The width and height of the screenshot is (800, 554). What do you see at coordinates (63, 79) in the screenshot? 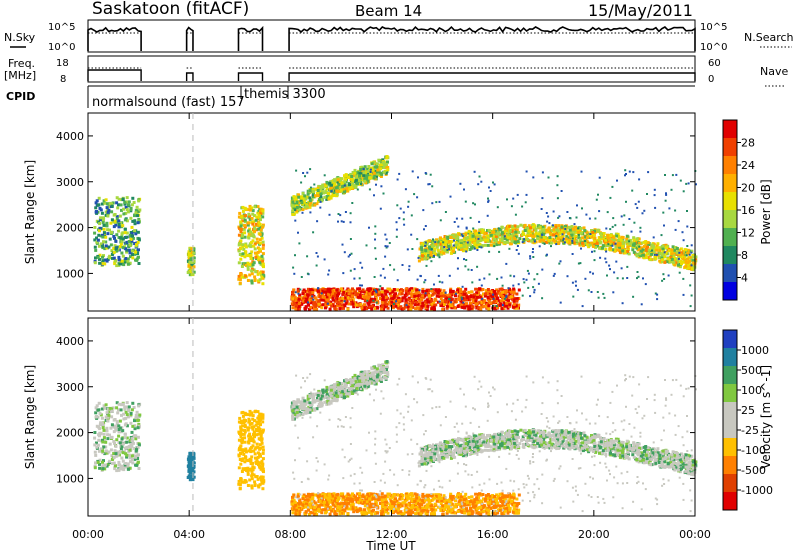
I see `freq-tick-bottom: 8` at bounding box center [63, 79].